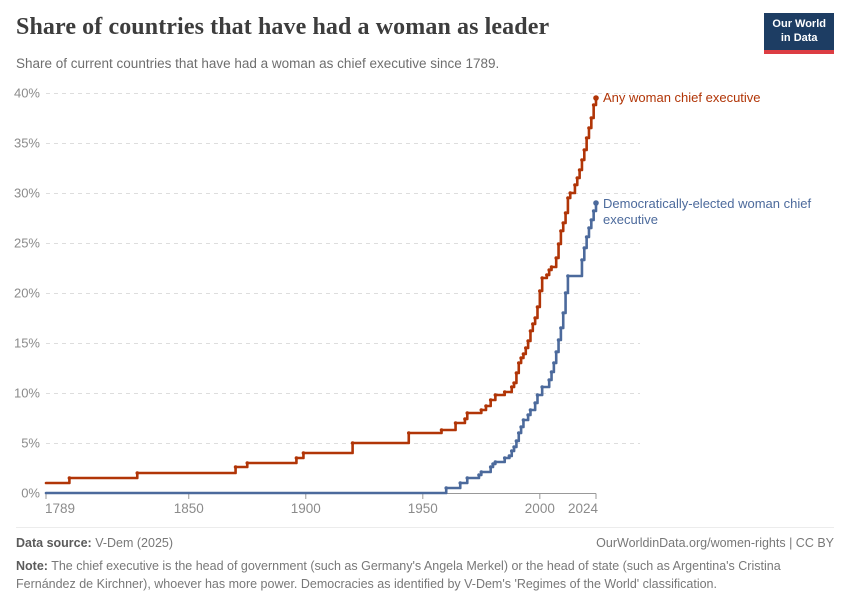  What do you see at coordinates (423, 508) in the screenshot?
I see `x-axis-tick-label: 1950` at bounding box center [423, 508].